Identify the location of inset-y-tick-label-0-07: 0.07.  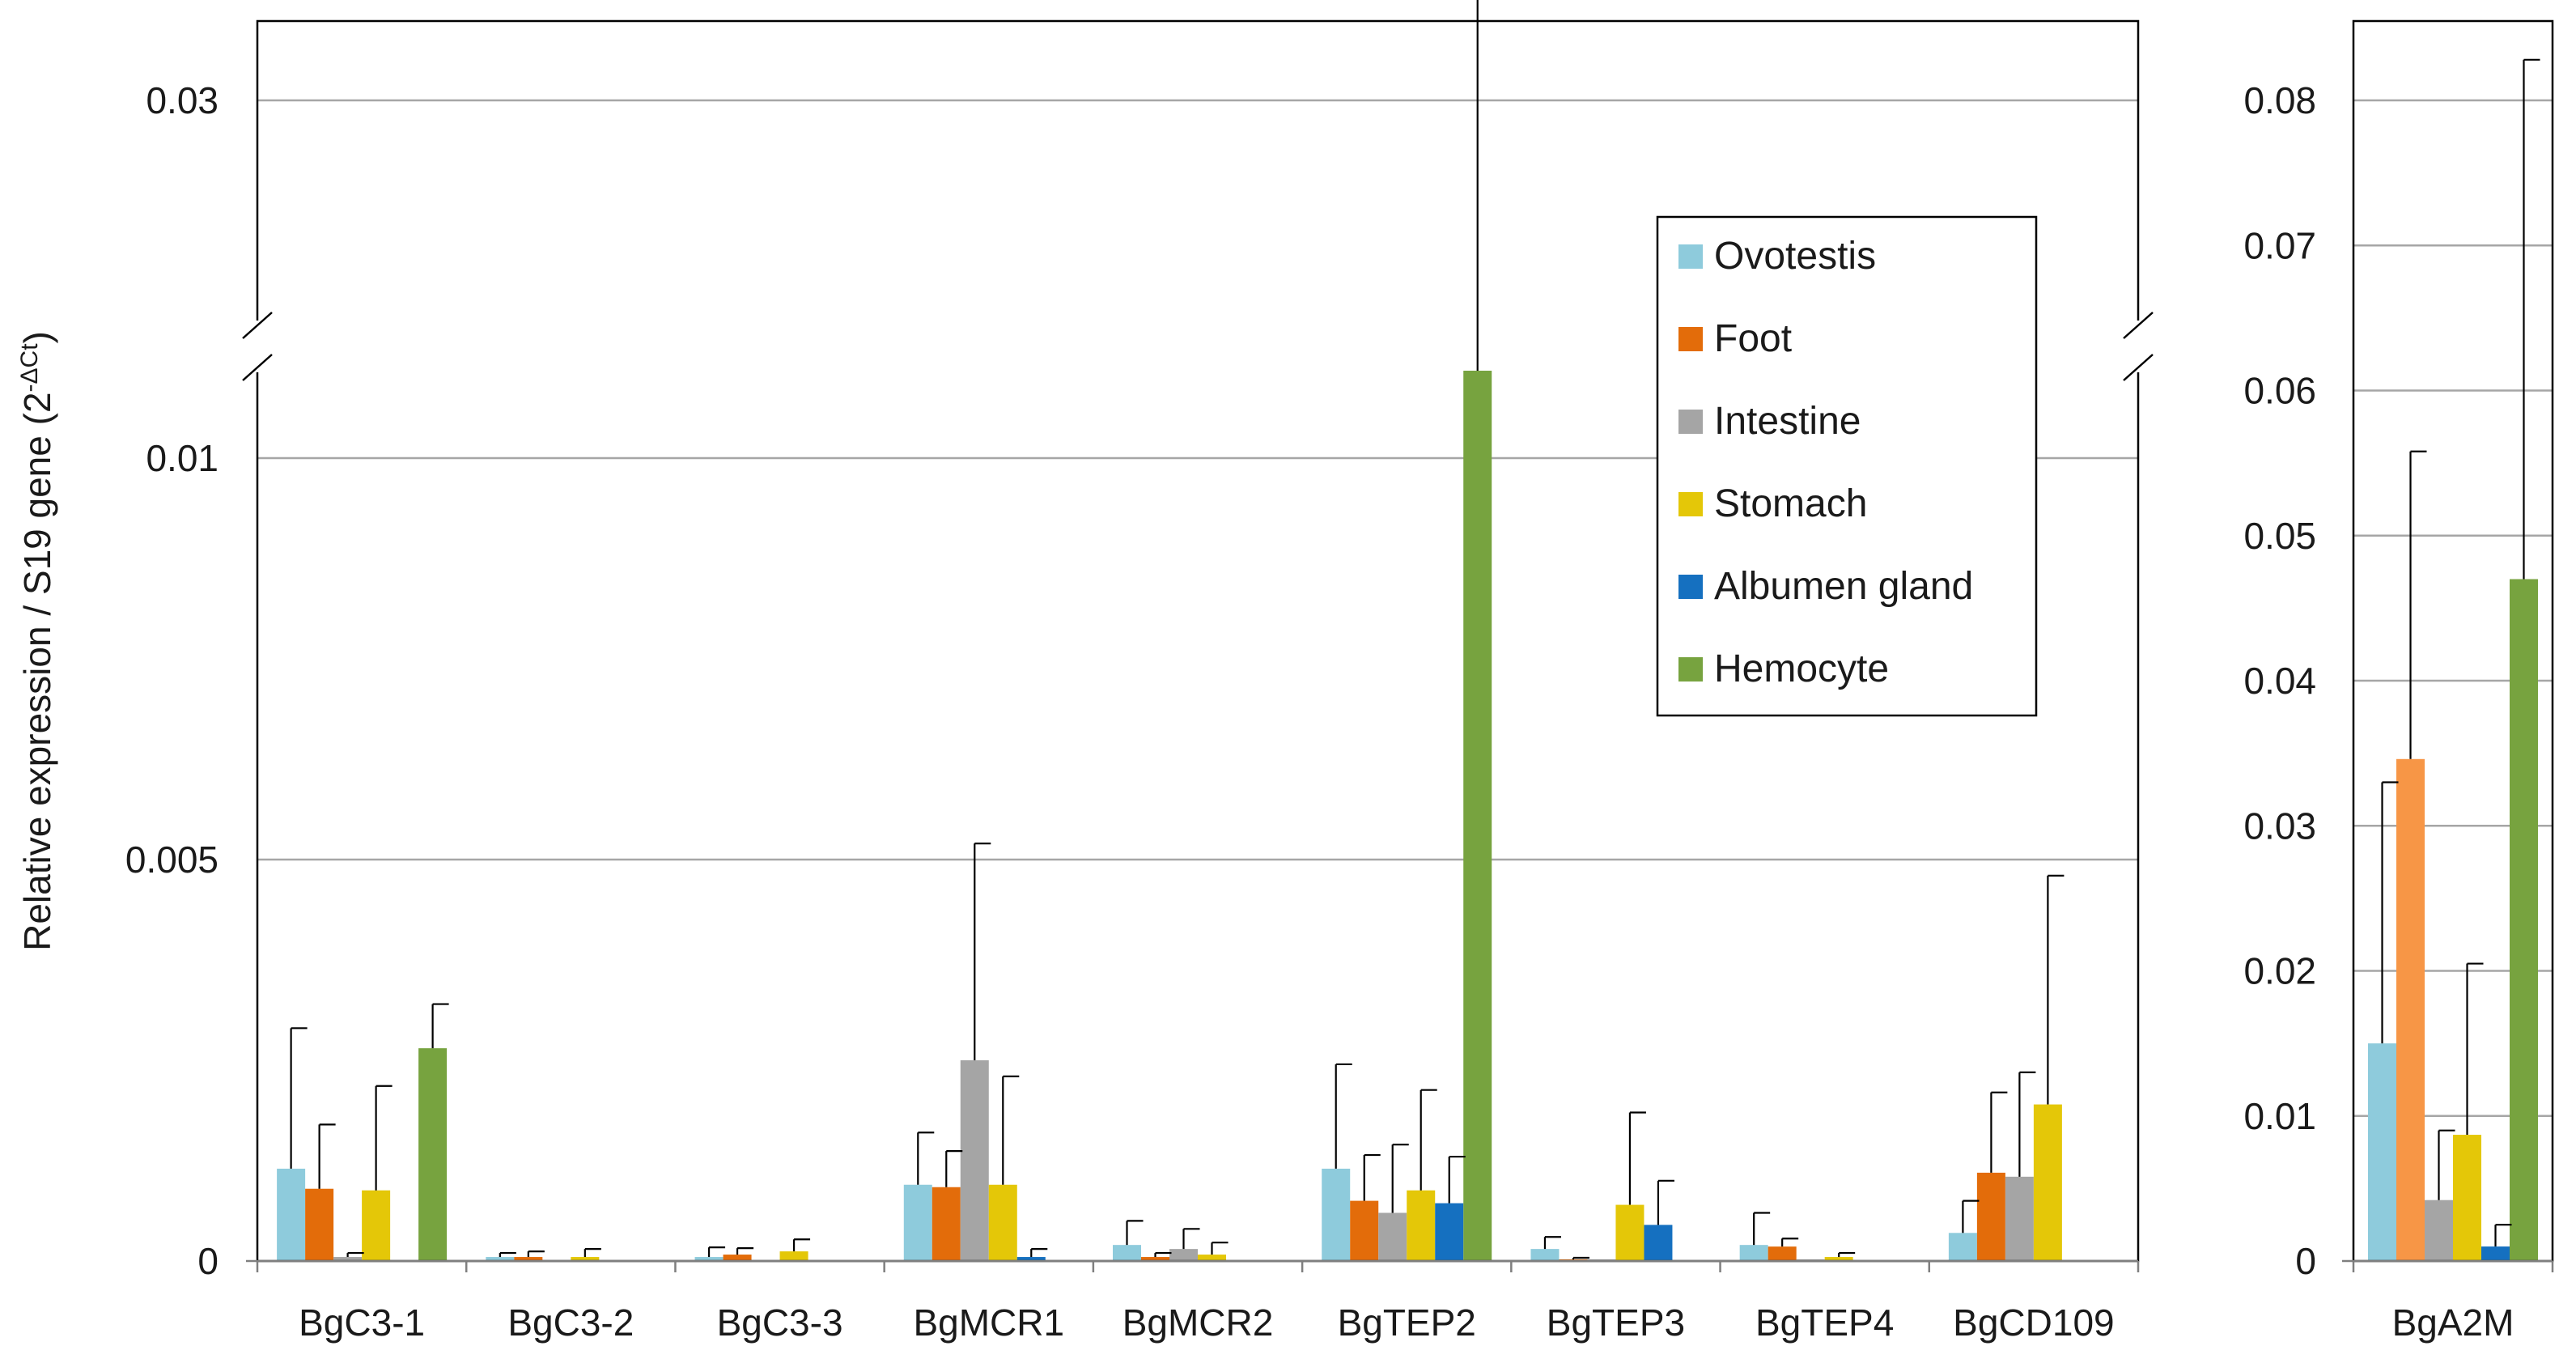
(2279, 245).